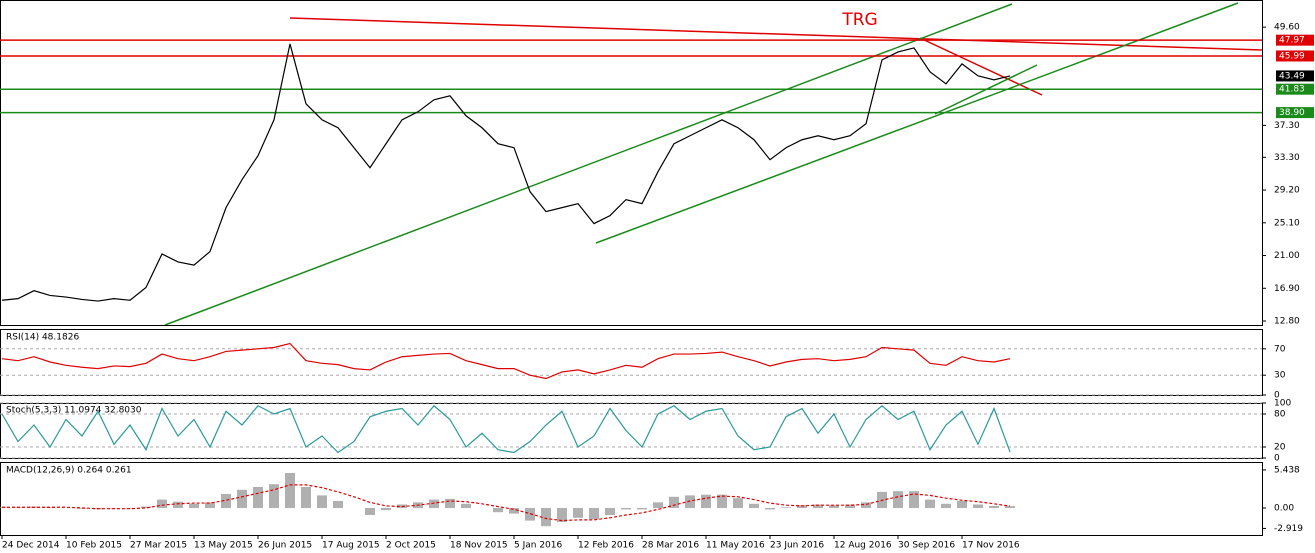  I want to click on y-tick-label: 37.30, so click(1287, 126).